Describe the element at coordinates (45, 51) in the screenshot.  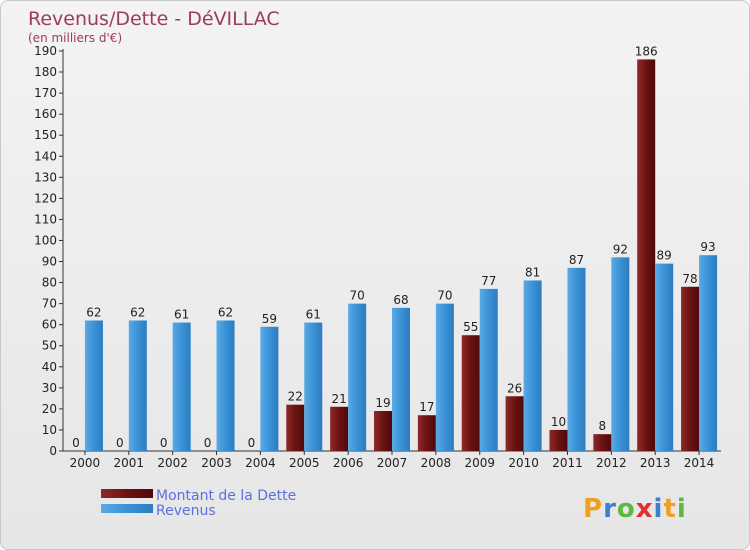
I see `y-tick-label: 190` at that location.